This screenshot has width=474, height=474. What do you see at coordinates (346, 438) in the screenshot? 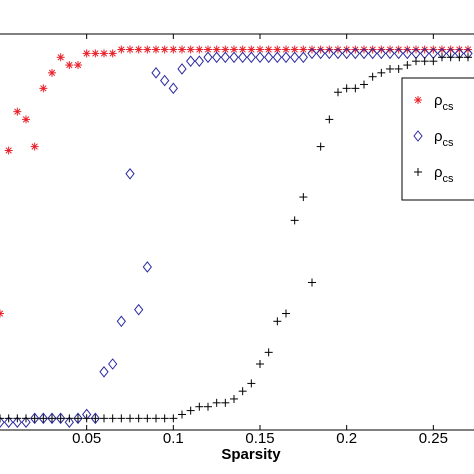
I see `x-tick-label: 0.2` at bounding box center [346, 438].